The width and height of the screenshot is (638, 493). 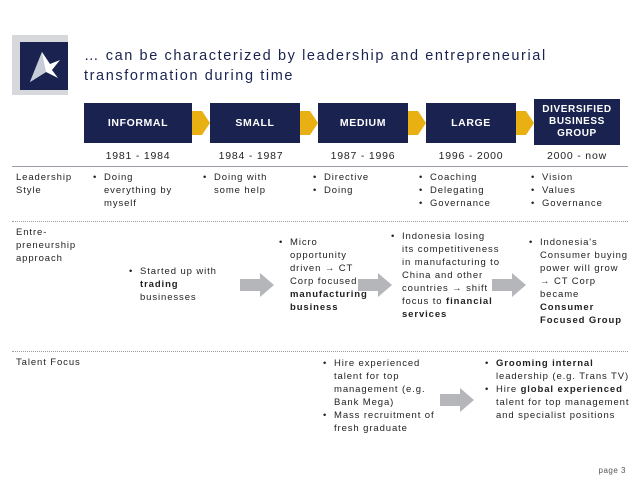 I want to click on company-logo, so click(x=44, y=66).